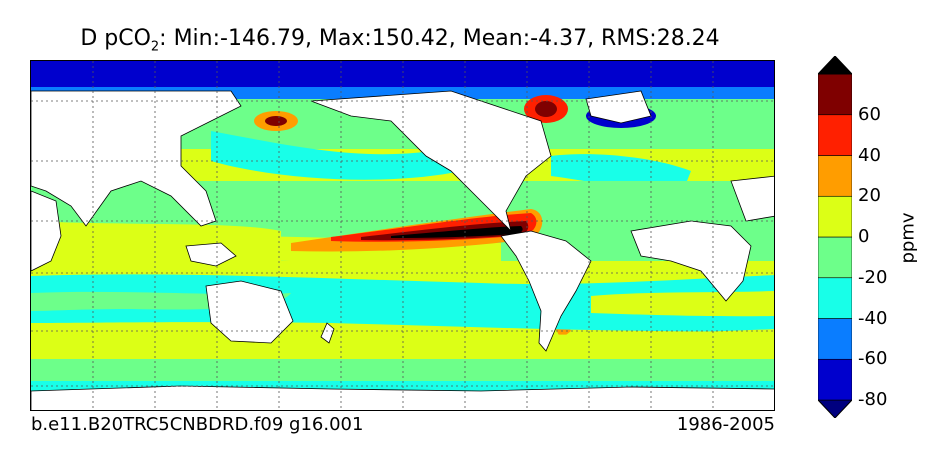  What do you see at coordinates (327, 333) in the screenshot?
I see `new-zealand` at bounding box center [327, 333].